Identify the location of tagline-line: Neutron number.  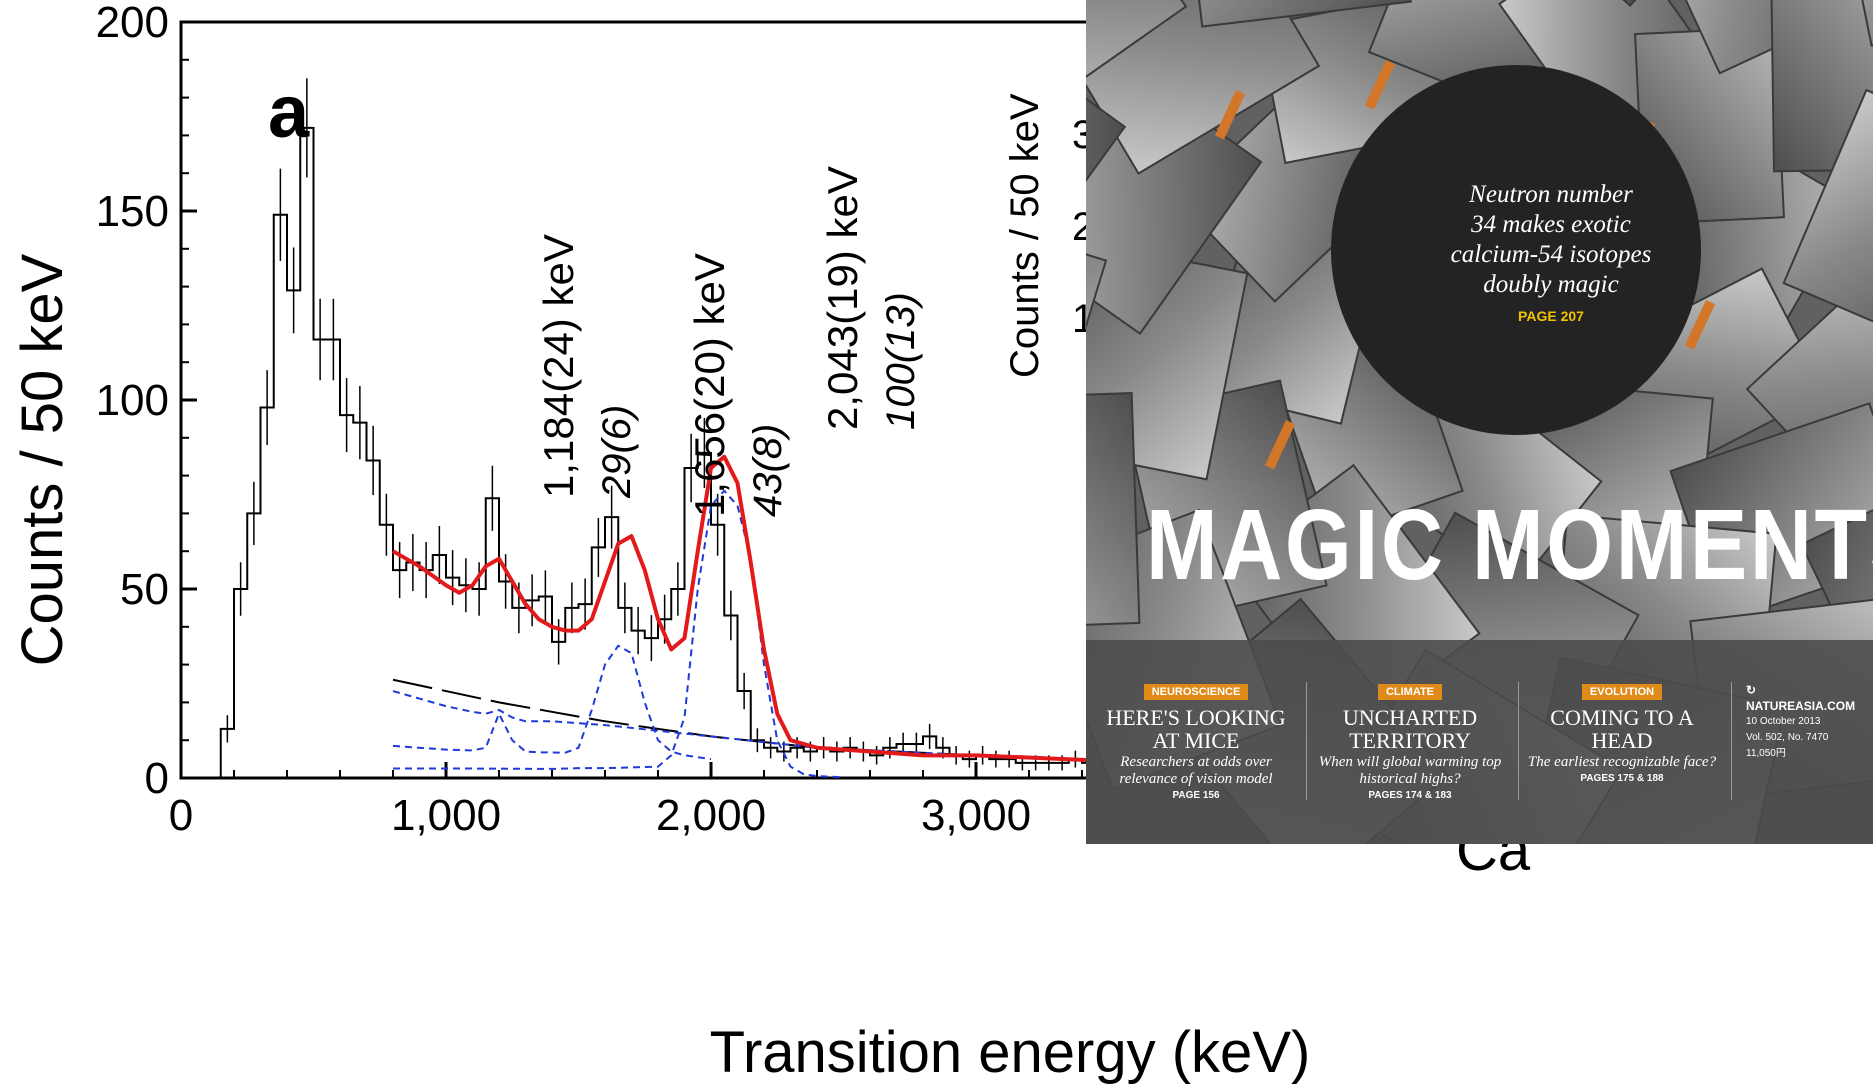
(1551, 194).